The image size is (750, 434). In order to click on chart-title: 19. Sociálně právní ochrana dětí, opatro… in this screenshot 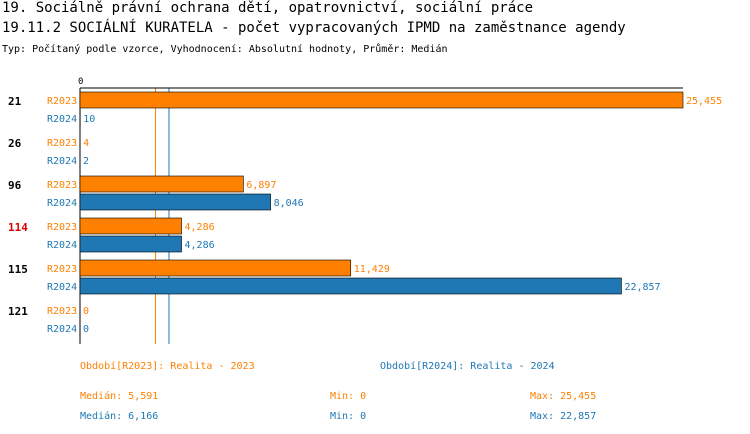, I will do `click(268, 8)`.